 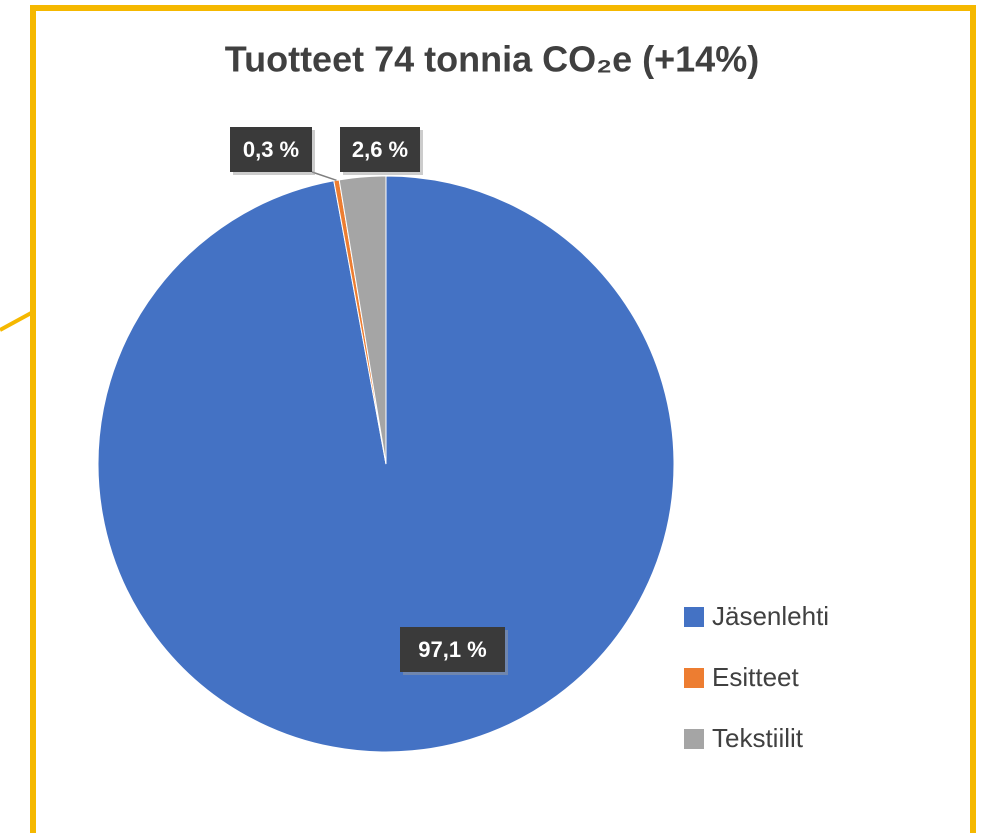 What do you see at coordinates (492, 59) in the screenshot?
I see `chart-title: Tuotteet 74 tonnia CO₂e (+14%)` at bounding box center [492, 59].